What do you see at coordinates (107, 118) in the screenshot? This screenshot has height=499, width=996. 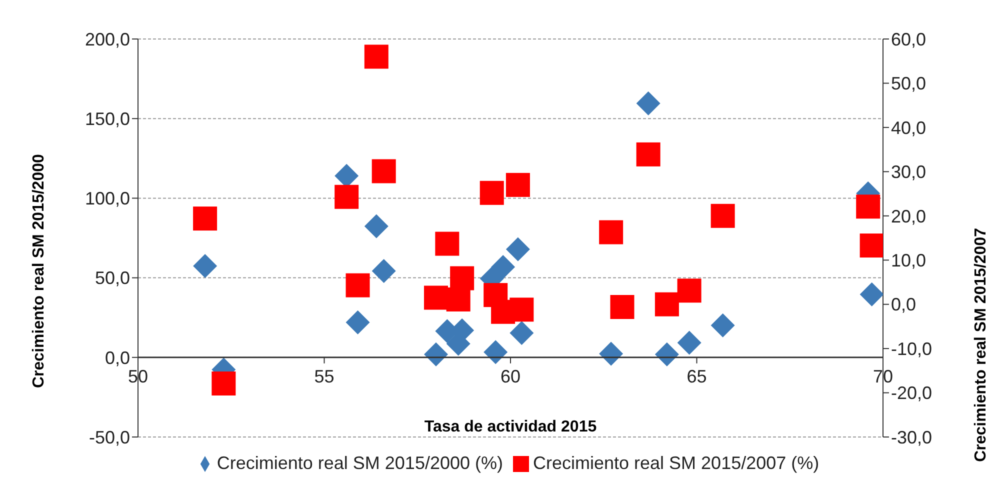 I see `y-tick-label: 150,0` at bounding box center [107, 118].